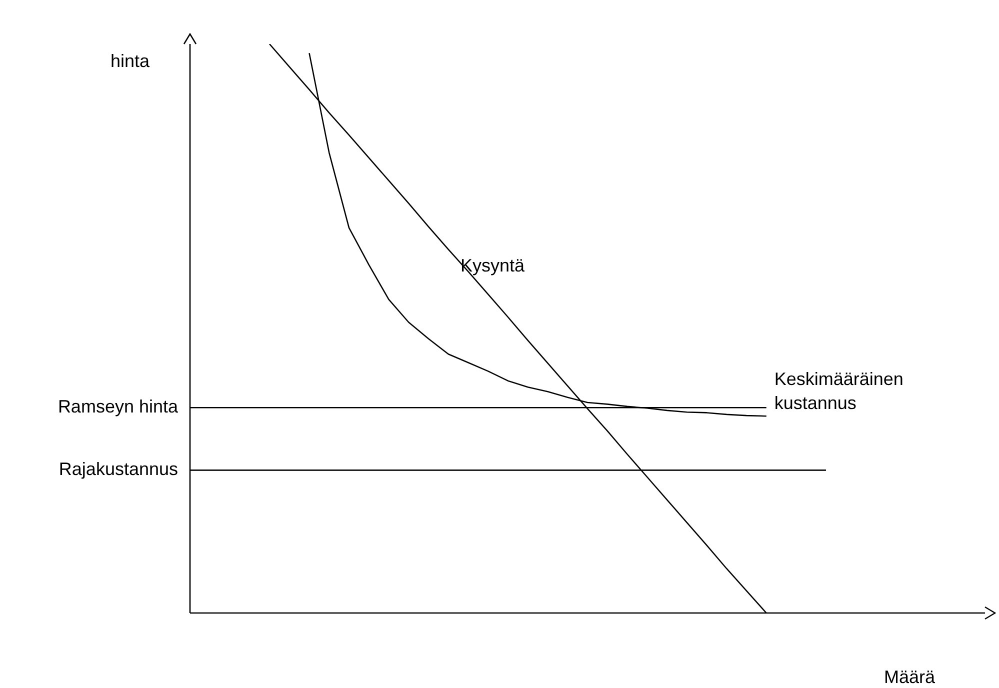 The image size is (999, 688). Describe the element at coordinates (839, 391) in the screenshot. I see `series-label: Keskimääräinen kustannus` at that location.